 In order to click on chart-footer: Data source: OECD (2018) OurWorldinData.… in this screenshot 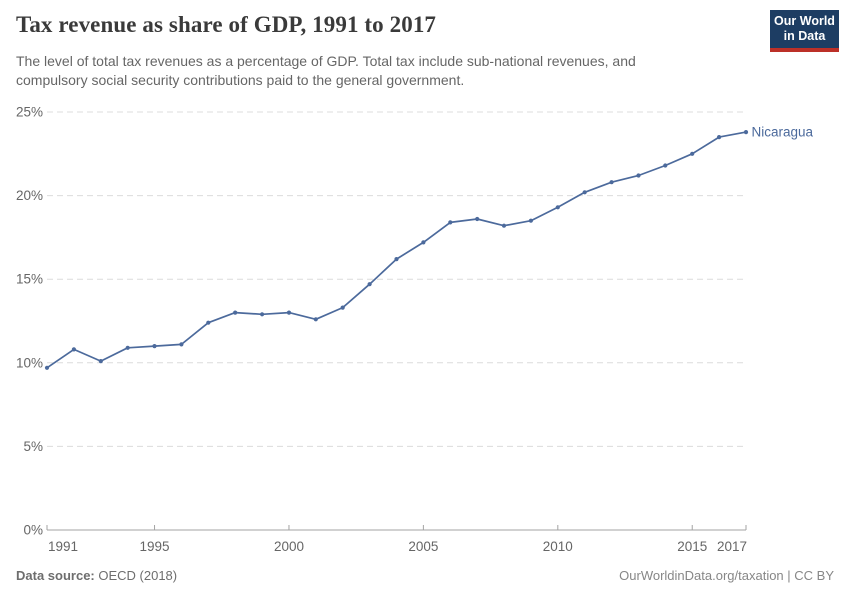, I will do `click(425, 580)`.